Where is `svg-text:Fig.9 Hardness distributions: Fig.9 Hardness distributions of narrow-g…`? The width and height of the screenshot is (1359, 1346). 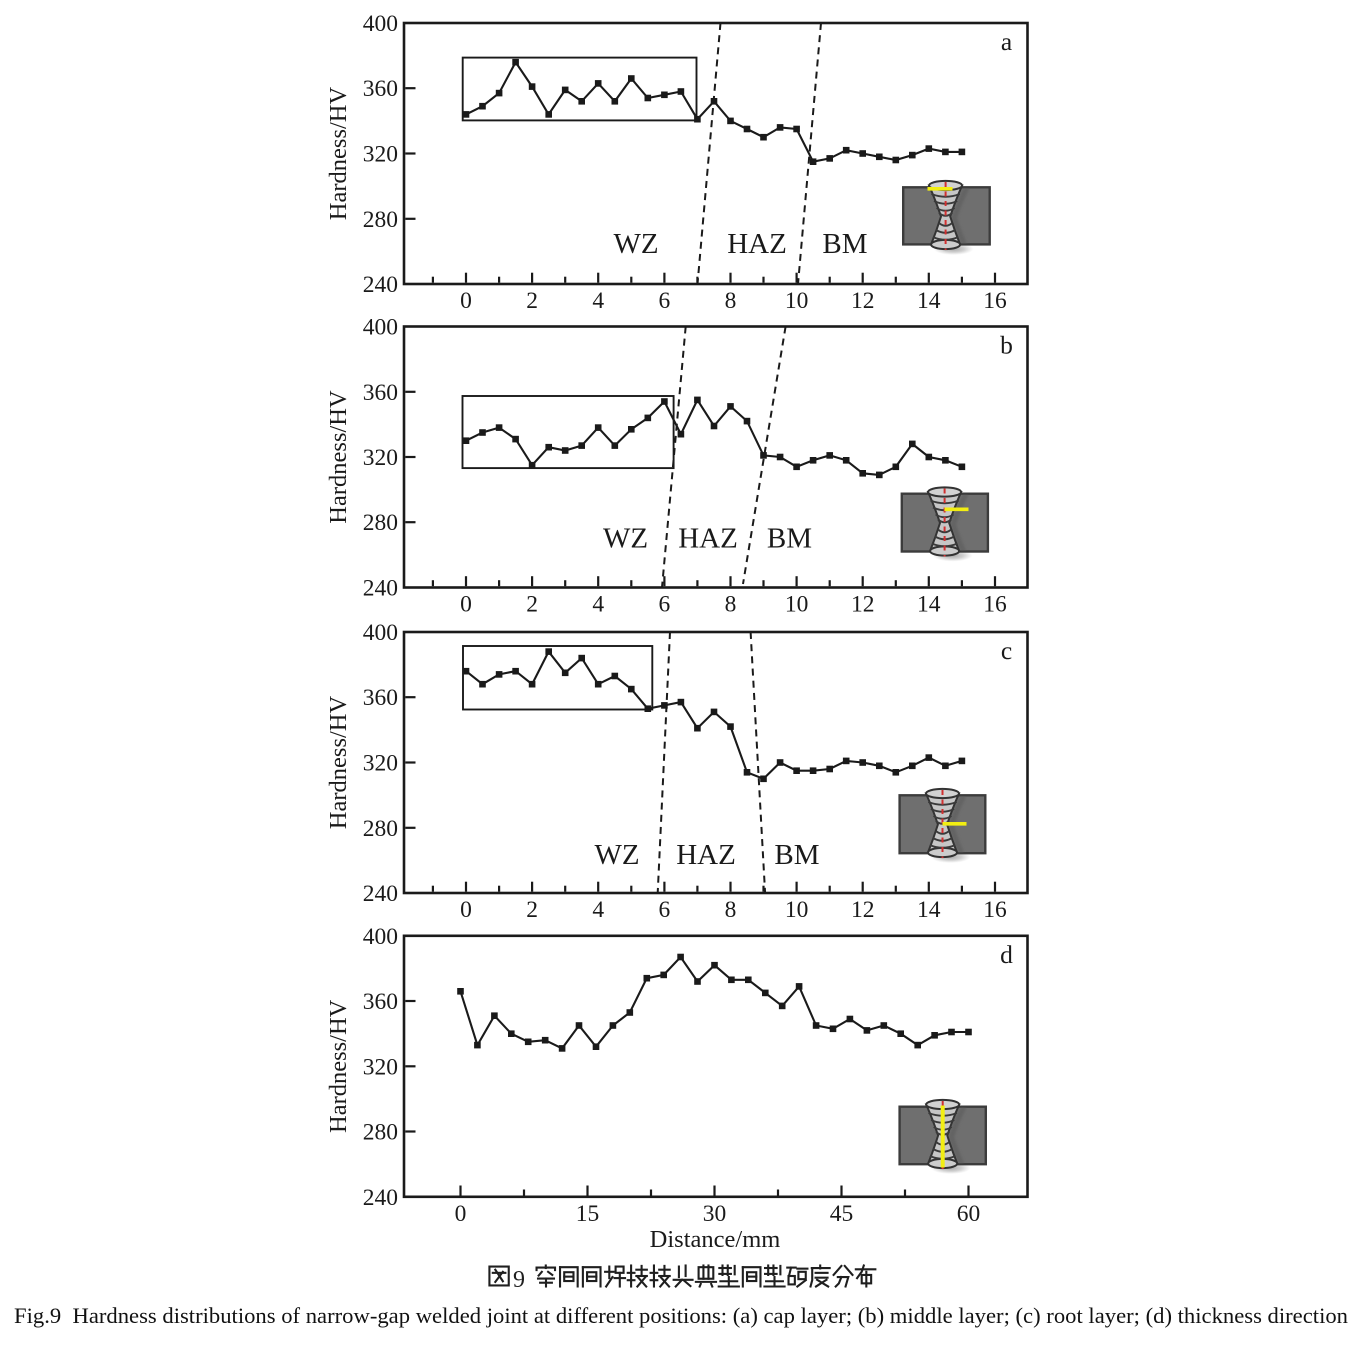 svg-text:Fig.9 Hardness distributions: Fig.9 Hardness distributions of narrow-g… is located at coordinates (681, 1315).